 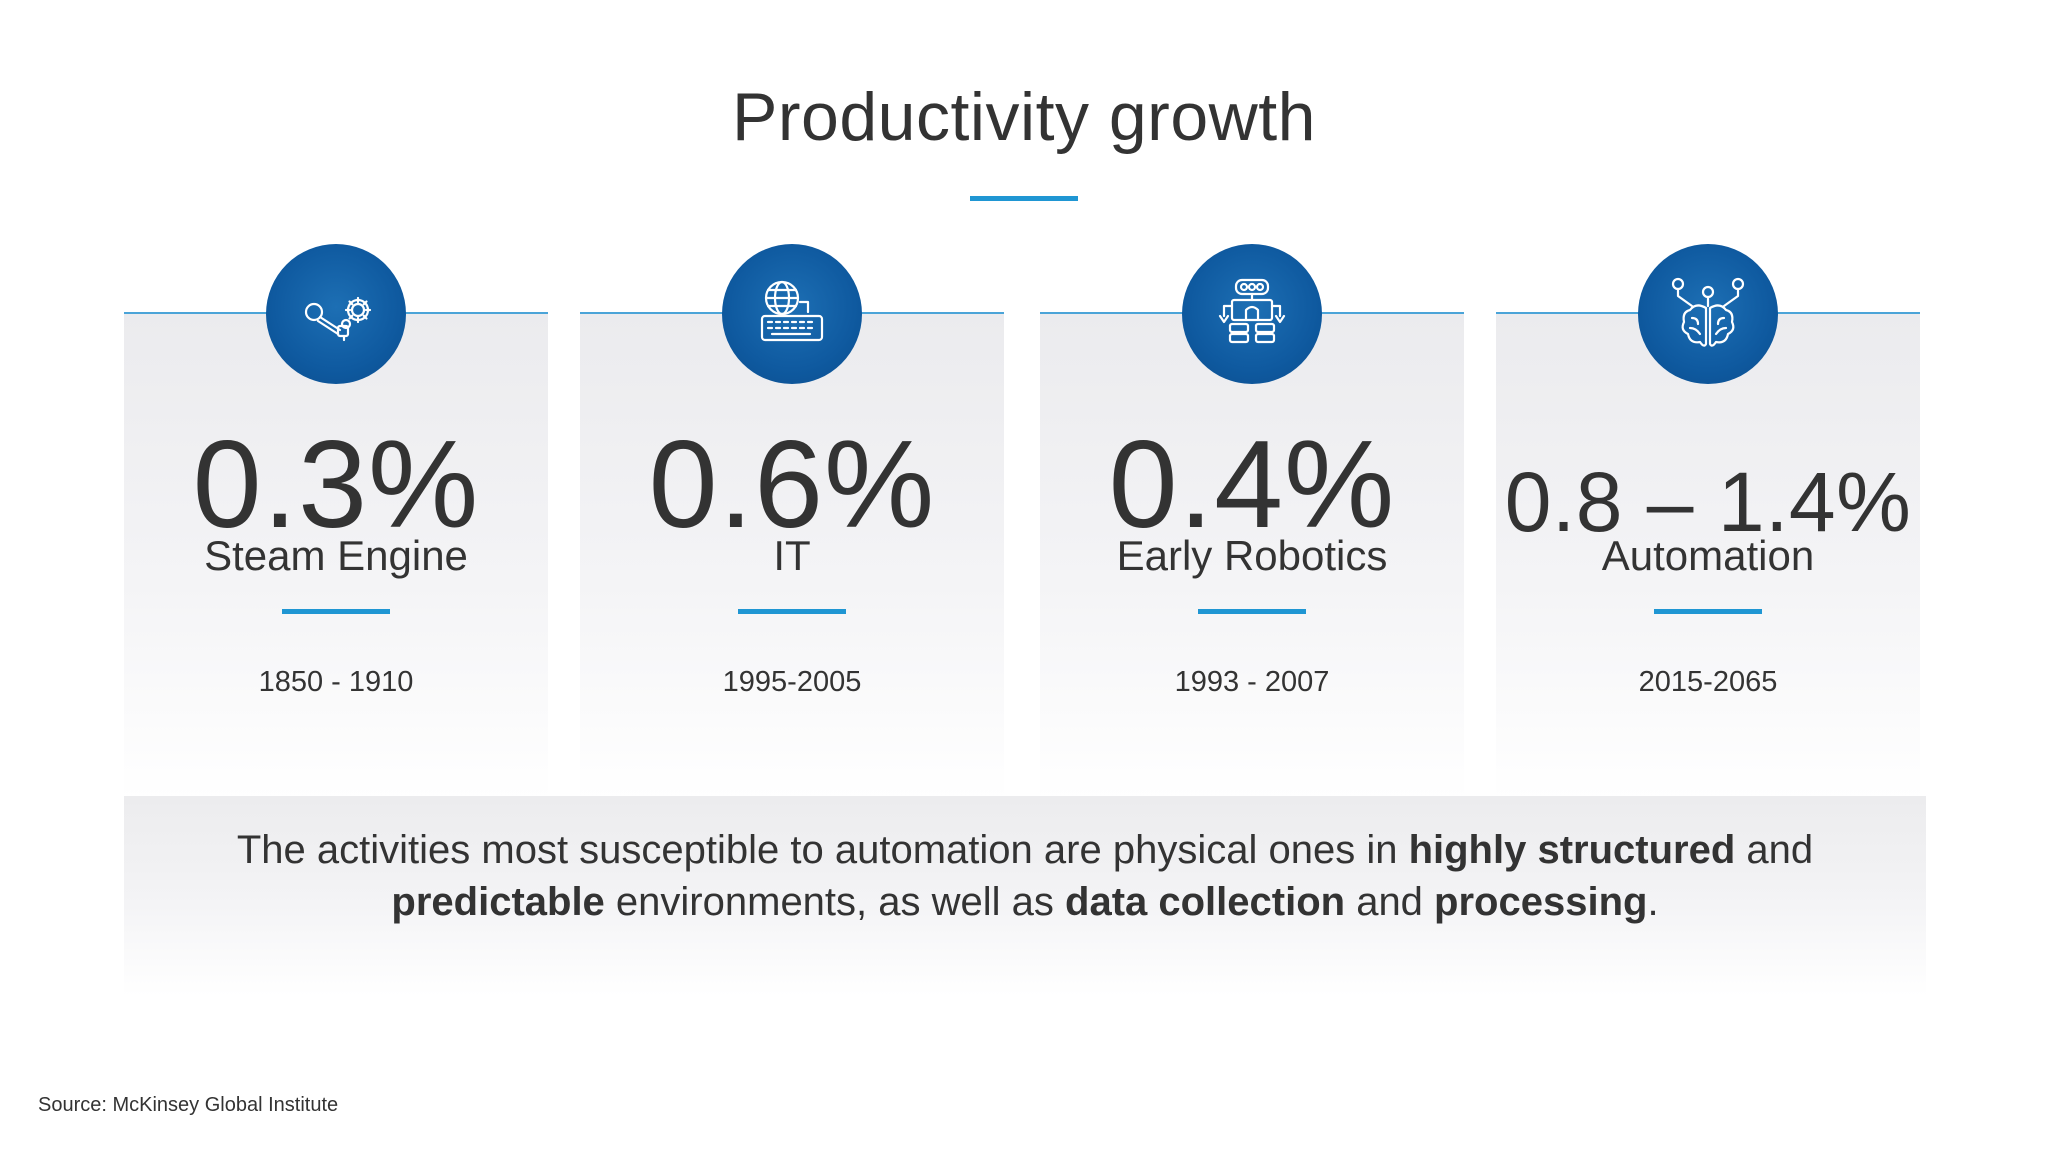 I want to click on summary-emphasis: predictable, so click(x=498, y=902).